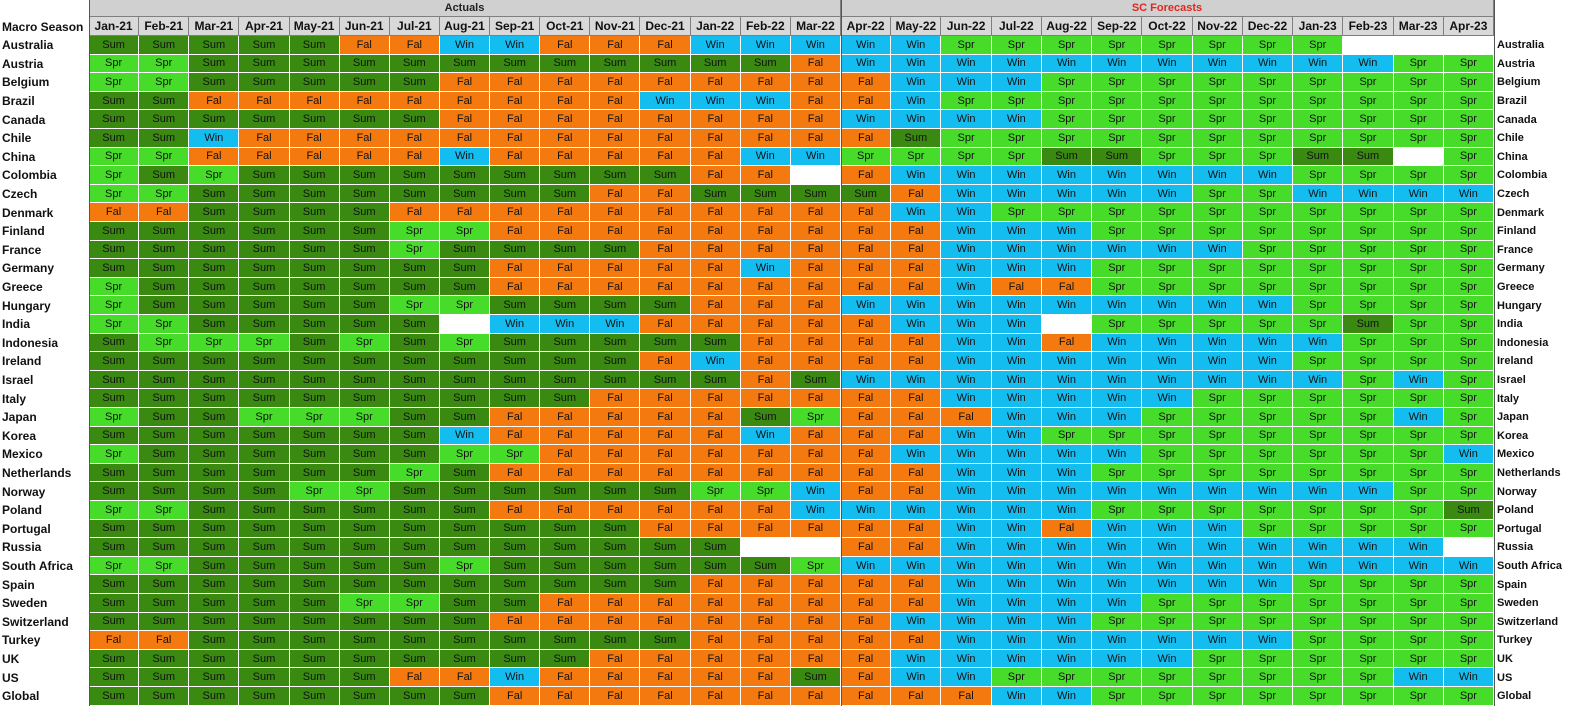 This screenshot has height=724, width=1594. What do you see at coordinates (1468, 26) in the screenshot?
I see `month-header-apr-23: Apr-23` at bounding box center [1468, 26].